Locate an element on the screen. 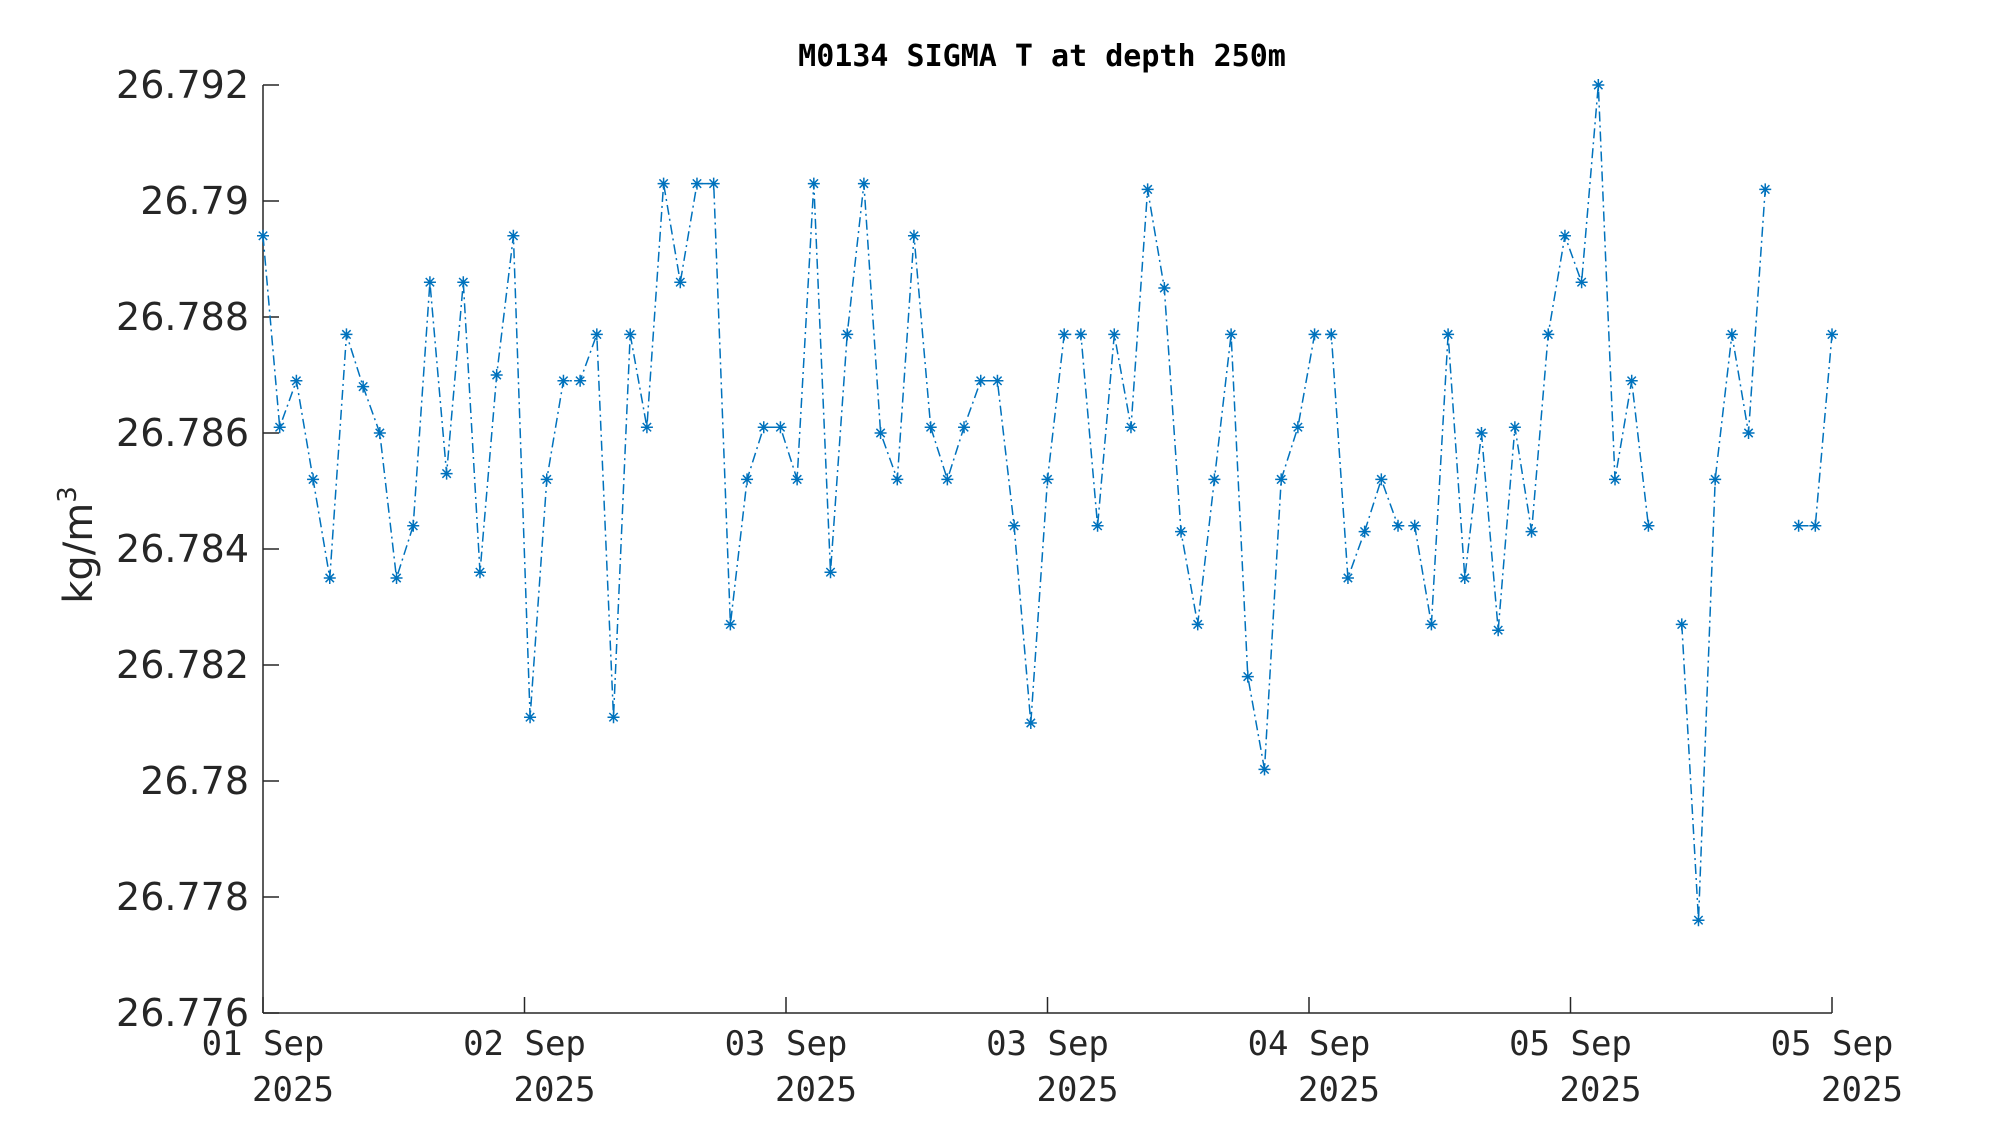 The height and width of the screenshot is (1125, 2000). y-axis-label: kg/m3 is located at coordinates (77, 545).